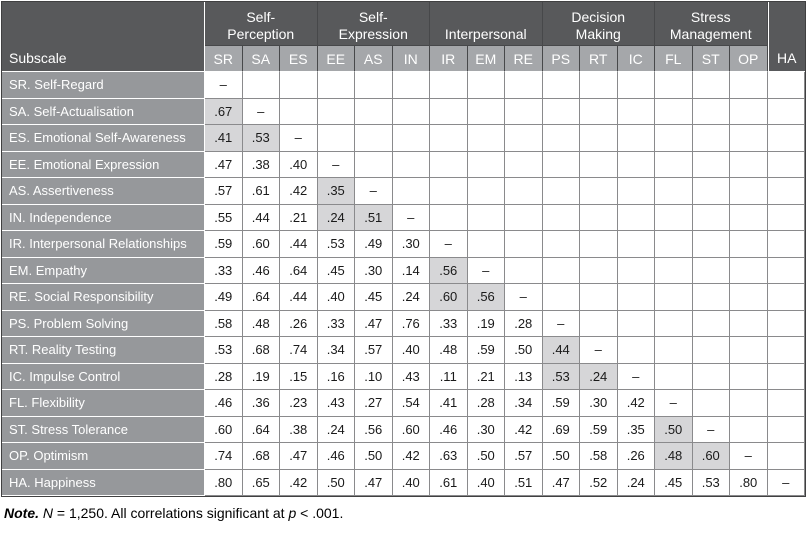 Image resolution: width=807 pixels, height=539 pixels. What do you see at coordinates (786, 37) in the screenshot?
I see `ungrouped-column-header-cell: HA` at bounding box center [786, 37].